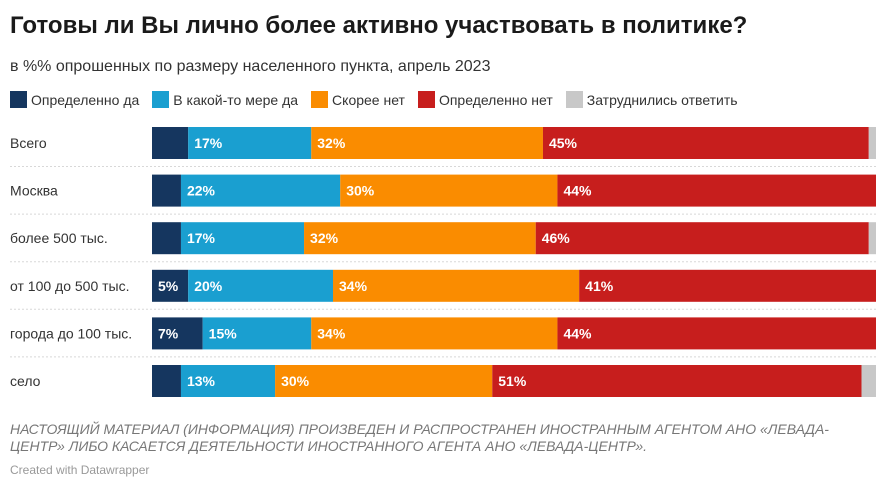  I want to click on data-label-2-1: 17%, so click(201, 238).